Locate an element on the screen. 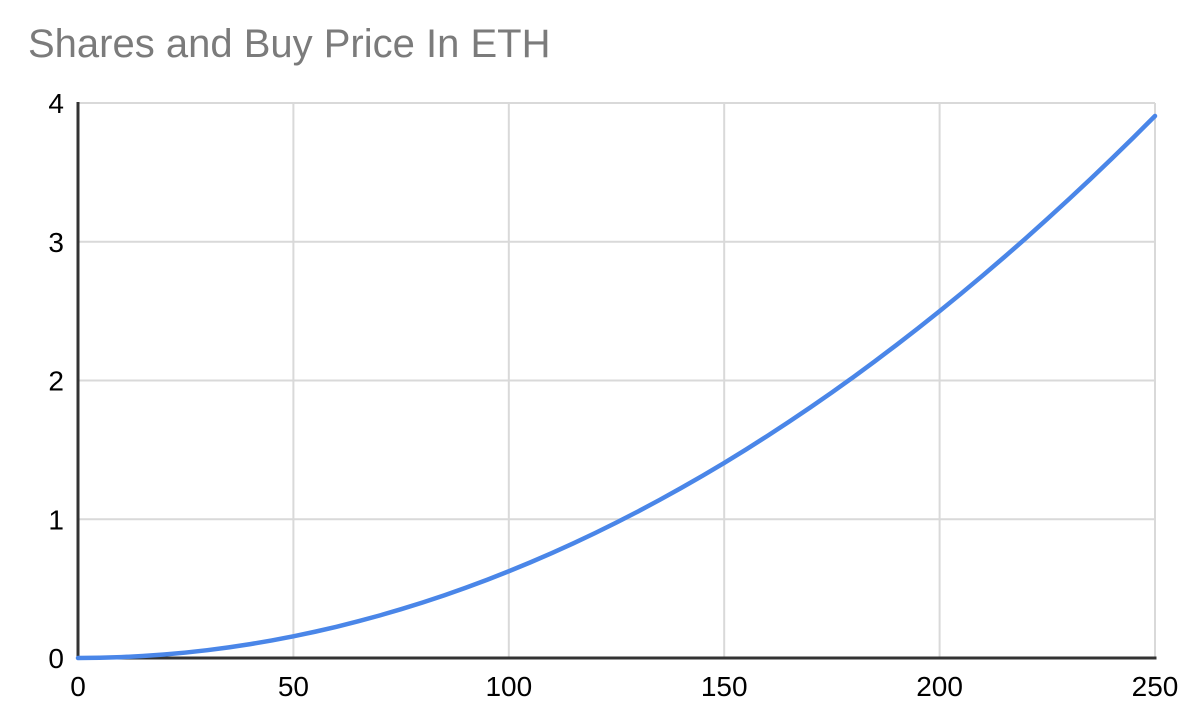 This screenshot has height=714, width=1180. y-tick-label: 2 is located at coordinates (56, 381).